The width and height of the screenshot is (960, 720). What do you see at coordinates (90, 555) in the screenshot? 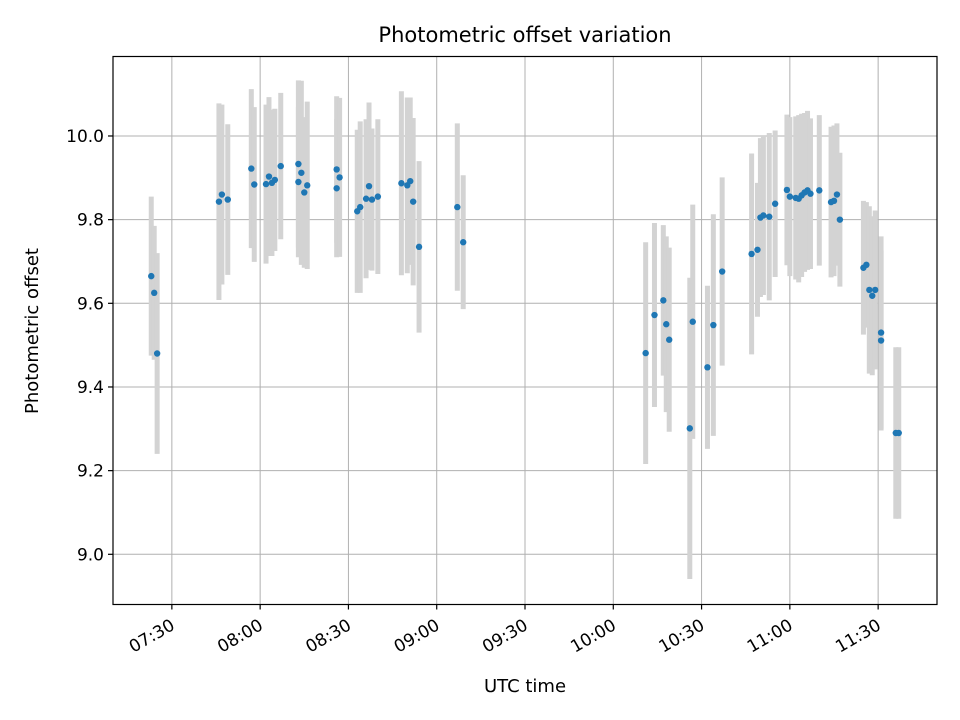
I see `y-tick-label: 9.0` at bounding box center [90, 555].